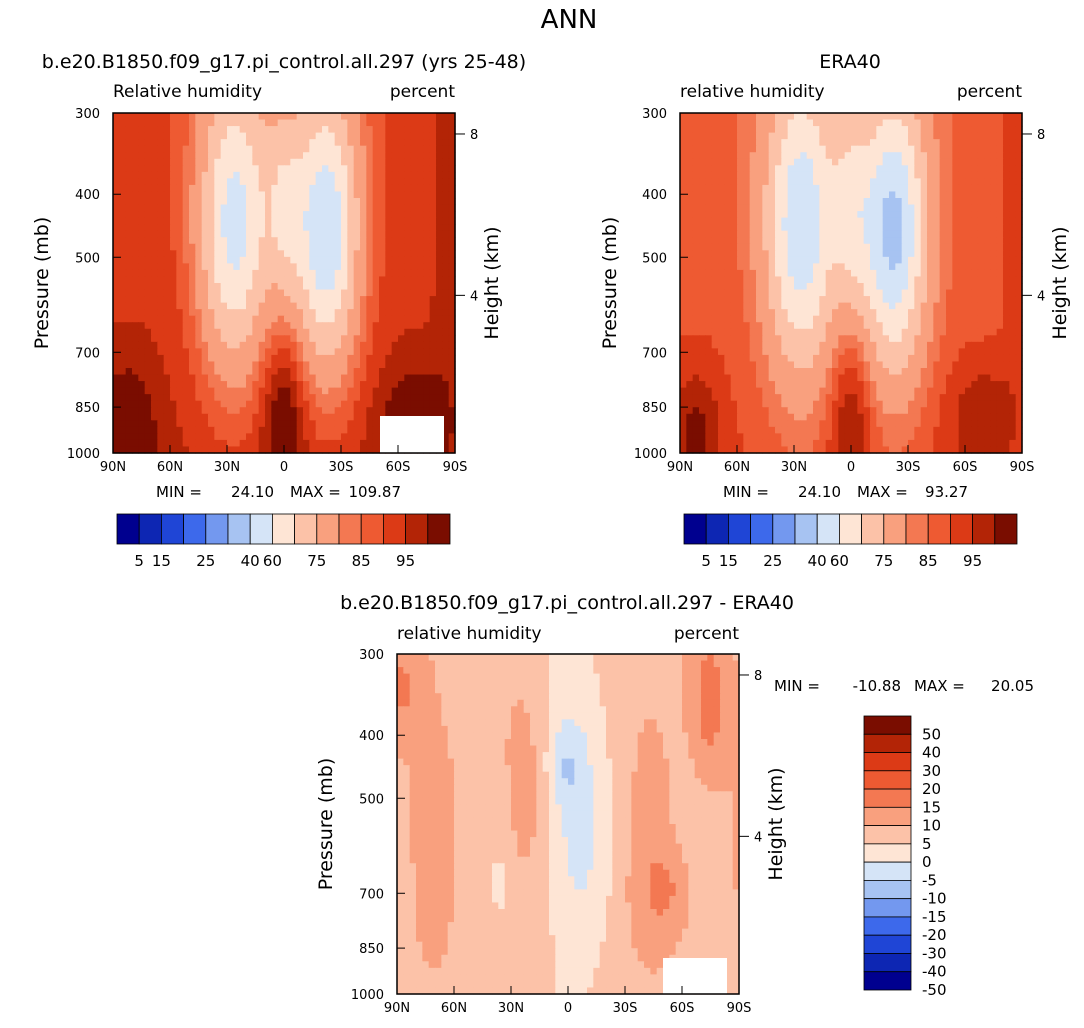  I want to click on y-tick-label: 1000, so click(83, 454).